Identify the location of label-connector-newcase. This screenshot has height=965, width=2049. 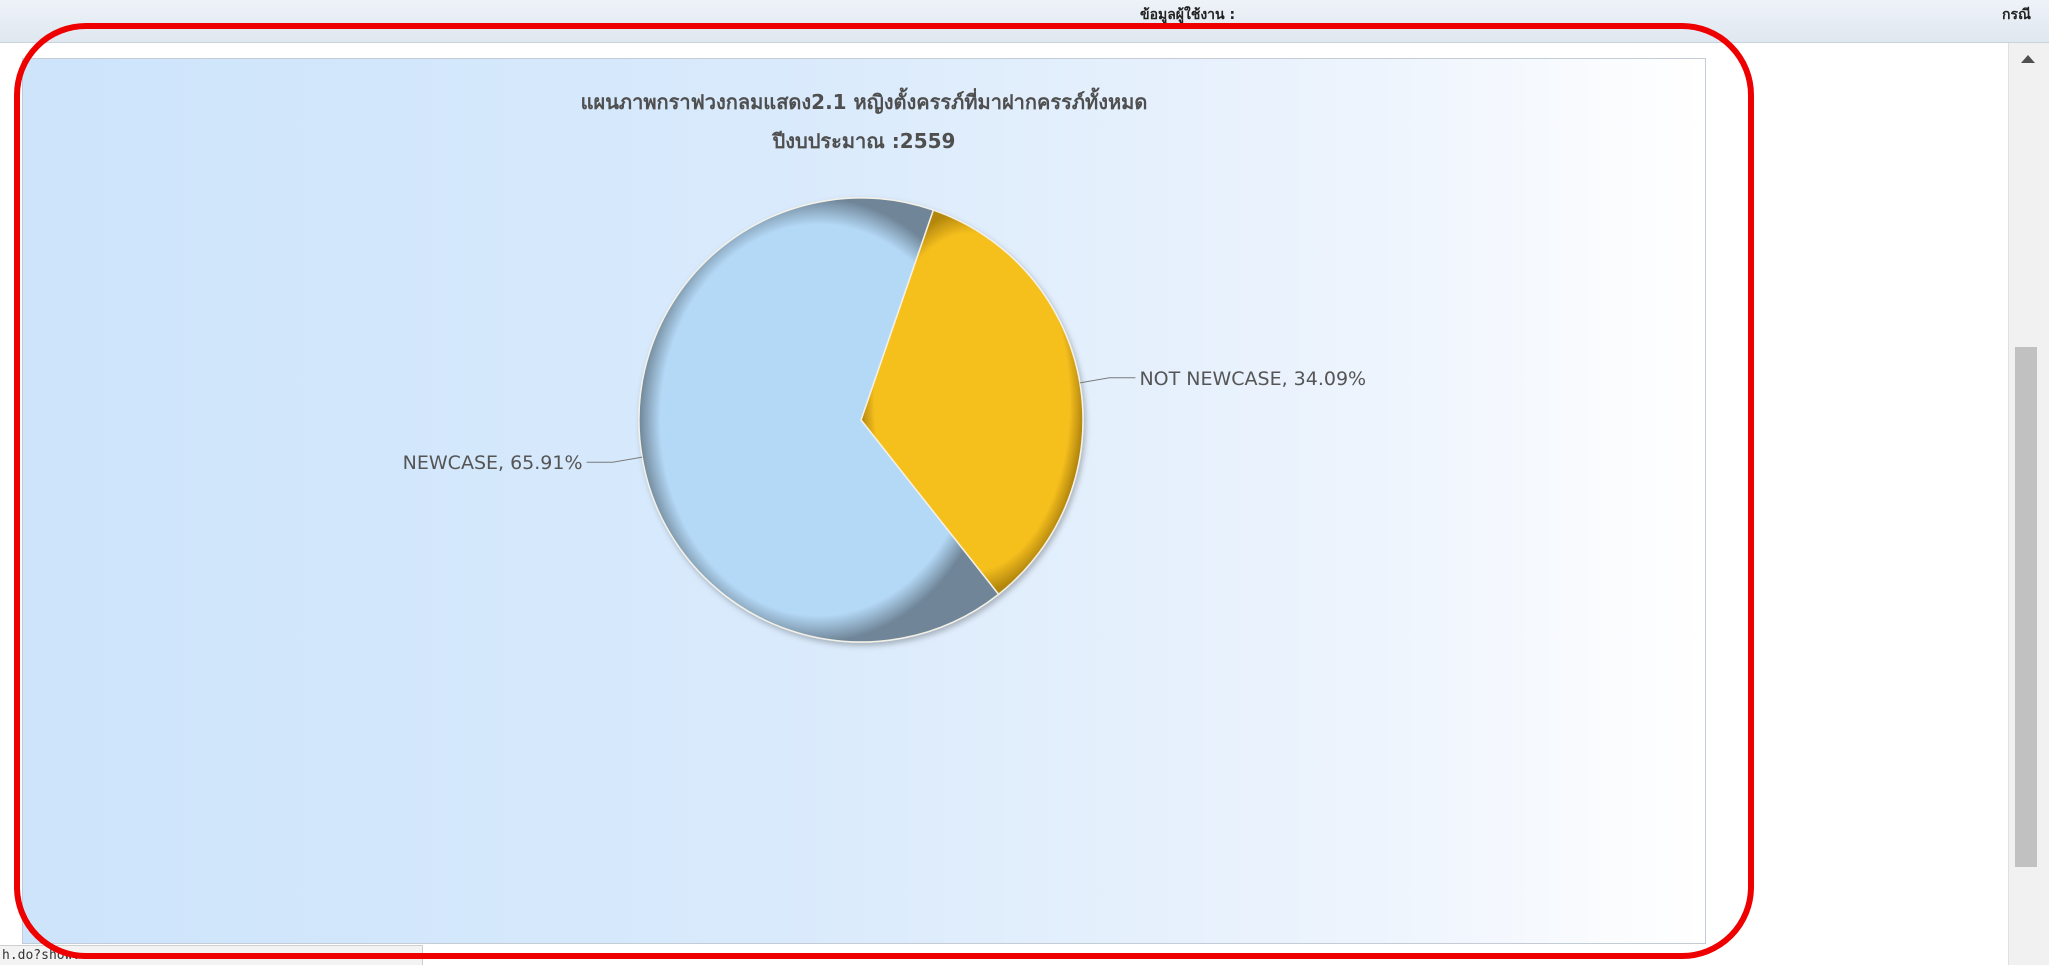
(614, 459).